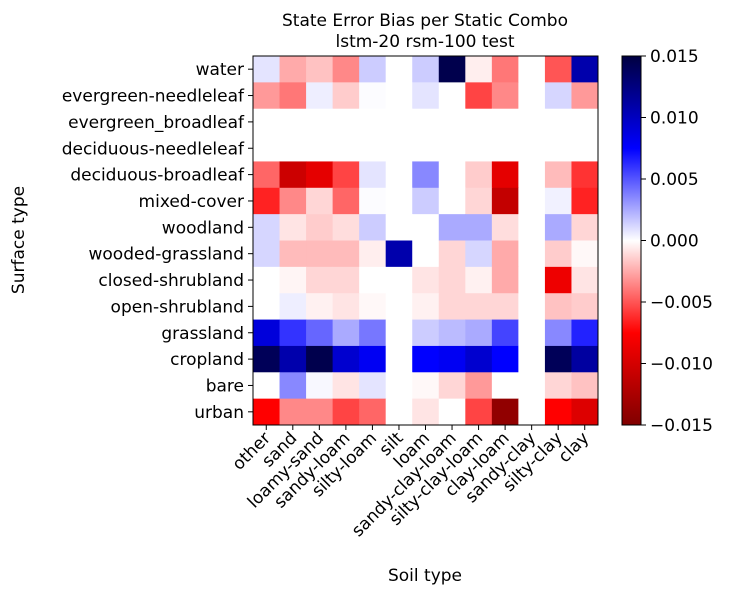 The width and height of the screenshot is (731, 595). What do you see at coordinates (681, 426) in the screenshot?
I see `colorbar-tick-label: −0.015` at bounding box center [681, 426].